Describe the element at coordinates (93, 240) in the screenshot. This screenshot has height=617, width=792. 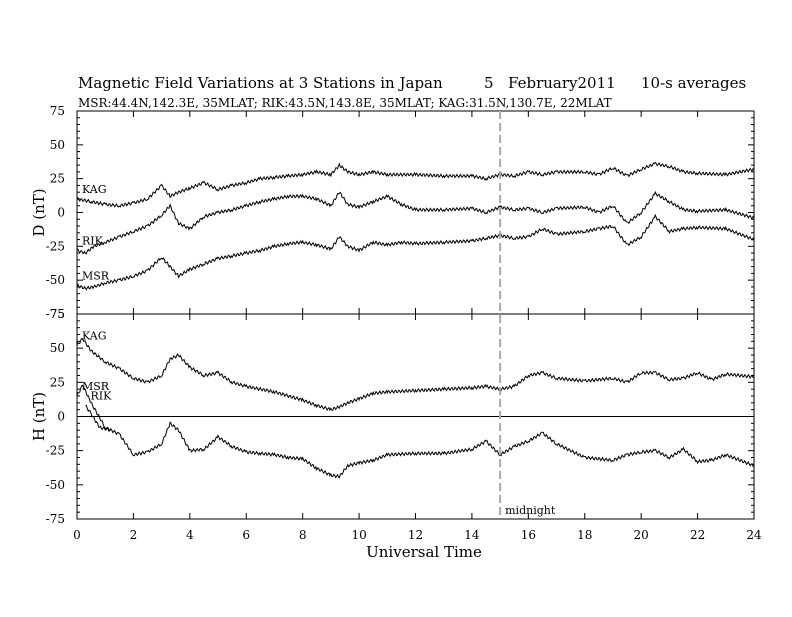
I see `series-label-D-RIK: RIK` at that location.